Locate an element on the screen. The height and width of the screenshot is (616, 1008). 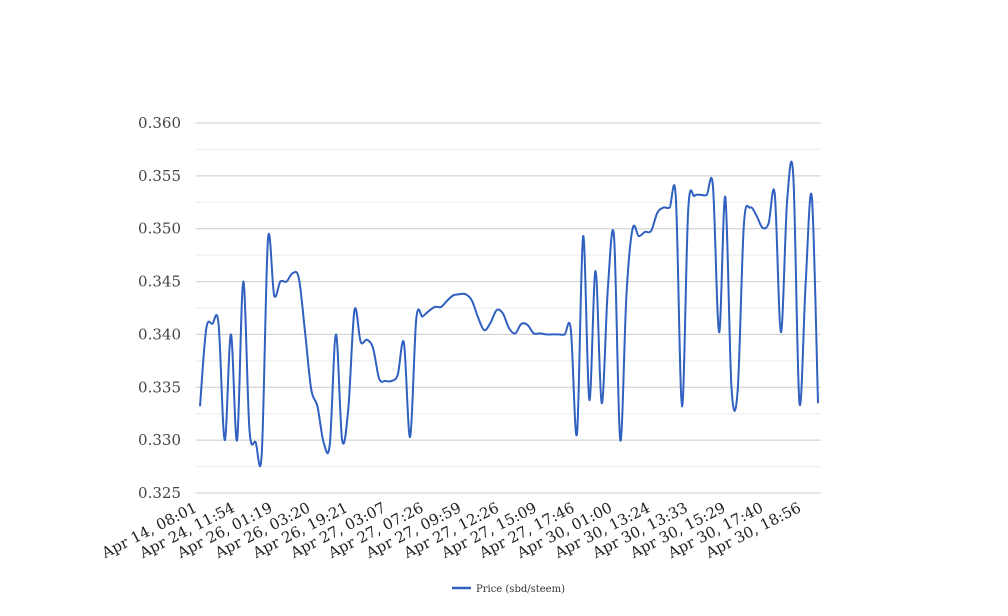
y-tick-label: 0.335 is located at coordinates (159, 387).